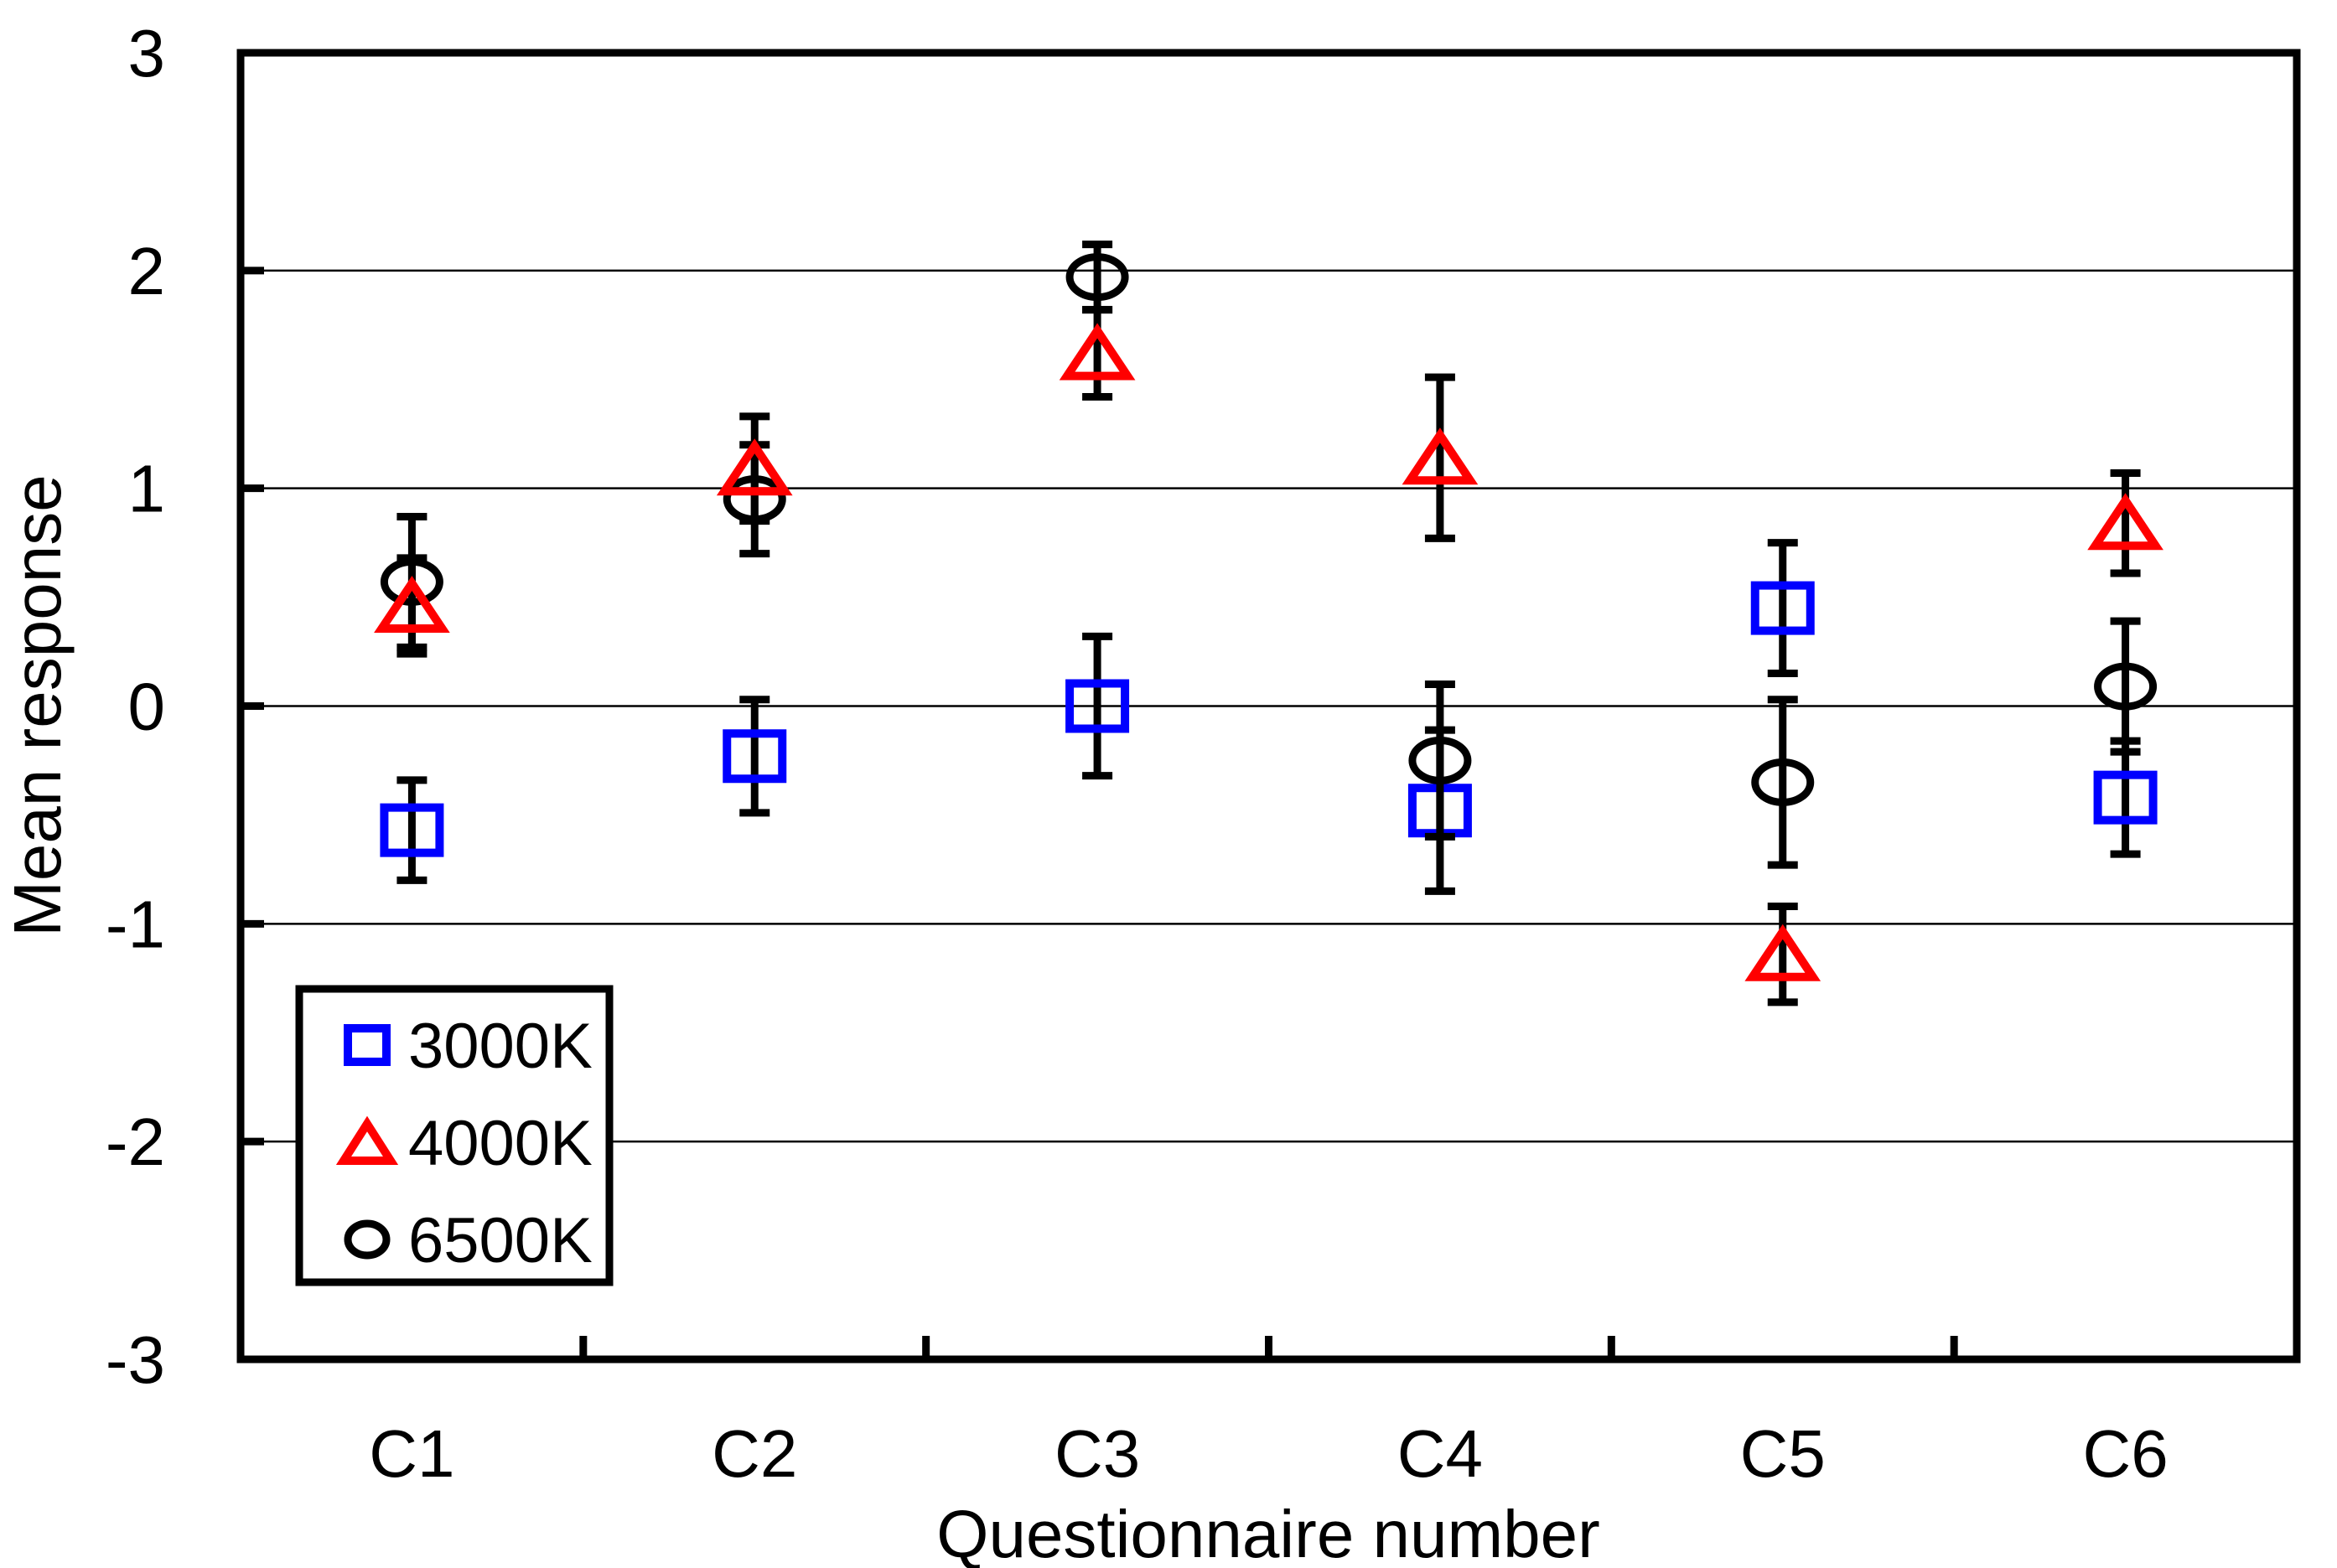  I want to click on legend-item-3000K: 3000K, so click(468, 1047).